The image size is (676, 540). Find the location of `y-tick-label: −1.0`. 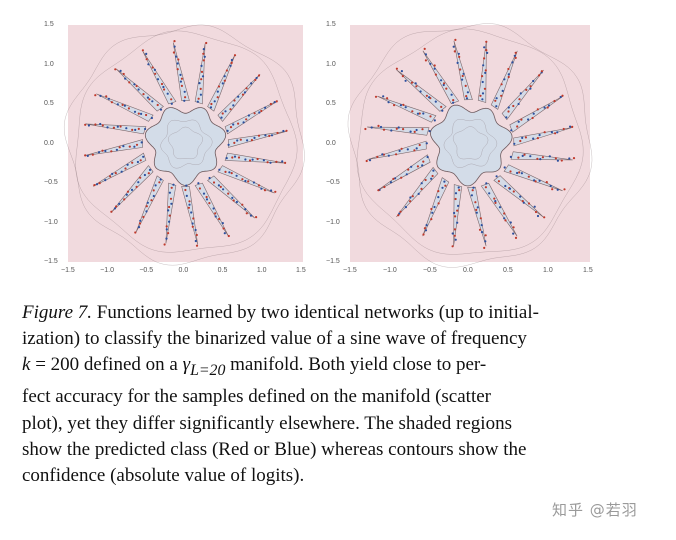

y-tick-label: −1.0 is located at coordinates (333, 222).